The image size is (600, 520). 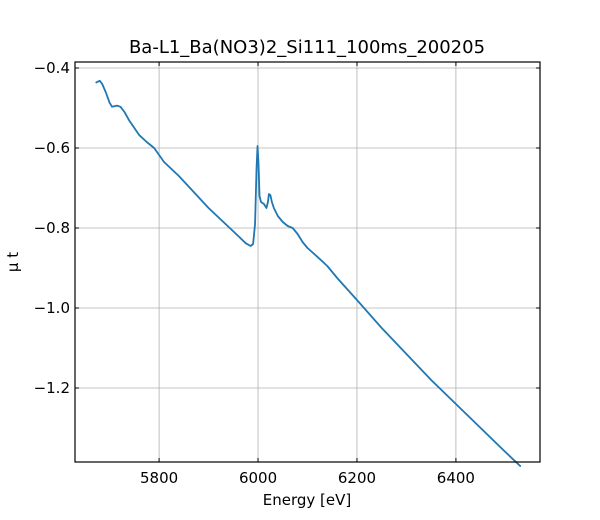 I want to click on y-axis-label: μ t, so click(x=13, y=262).